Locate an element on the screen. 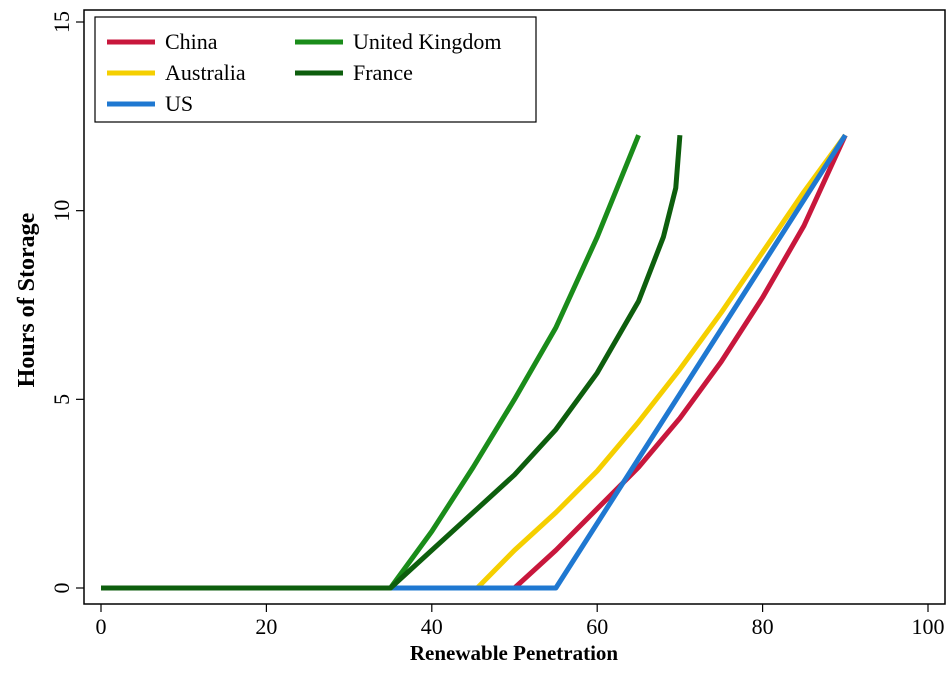 This screenshot has height=675, width=951. x-tick-label: 20 is located at coordinates (266, 626).